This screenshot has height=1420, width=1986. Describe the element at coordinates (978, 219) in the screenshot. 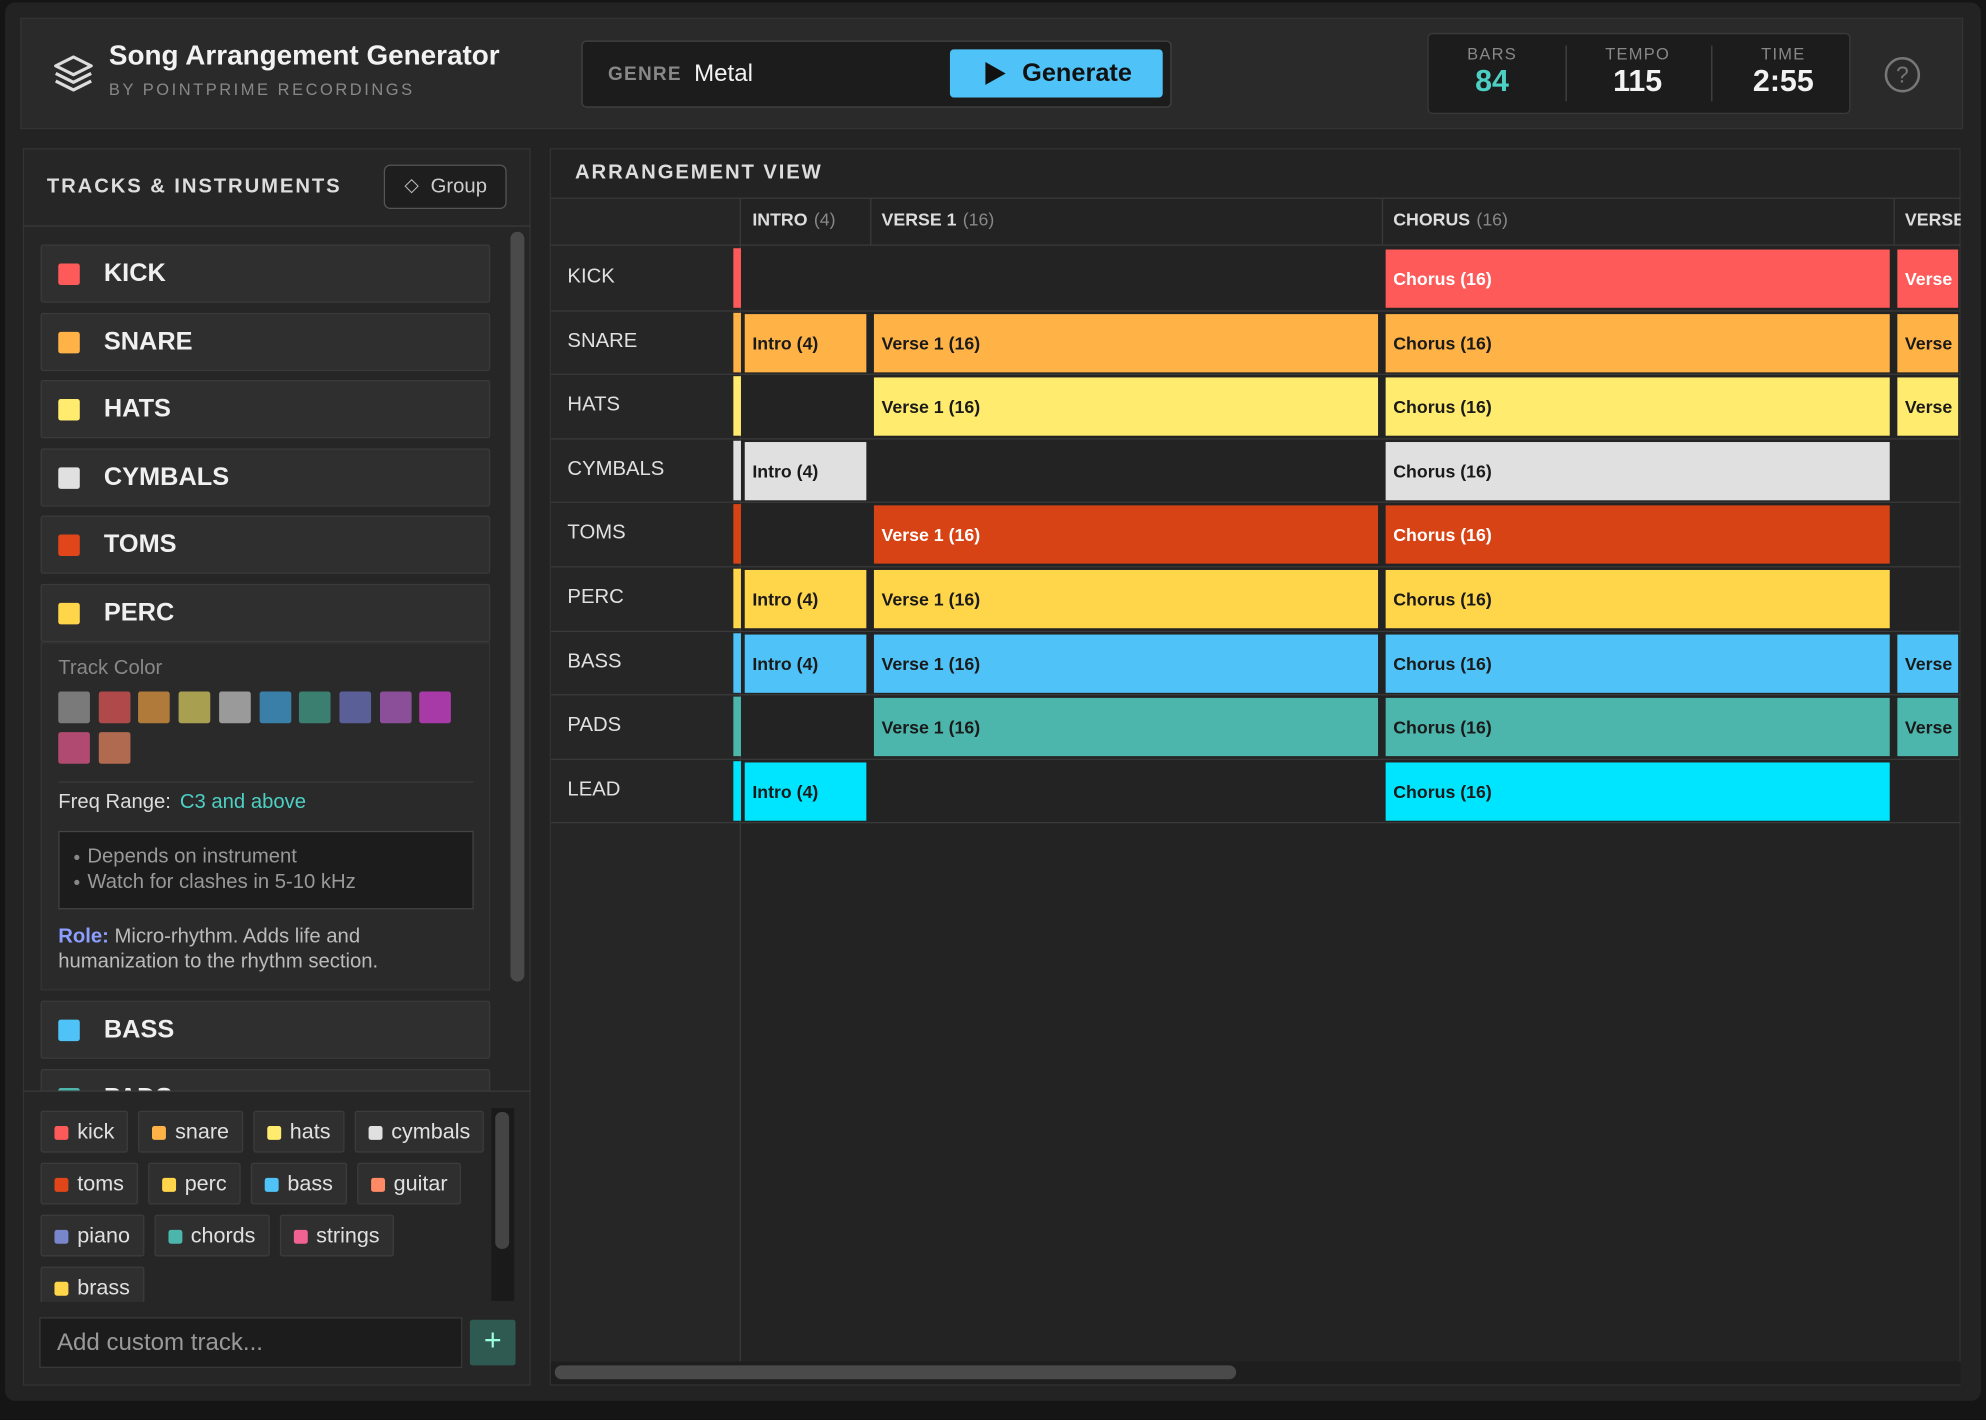

I see `section-bars: (16)` at that location.